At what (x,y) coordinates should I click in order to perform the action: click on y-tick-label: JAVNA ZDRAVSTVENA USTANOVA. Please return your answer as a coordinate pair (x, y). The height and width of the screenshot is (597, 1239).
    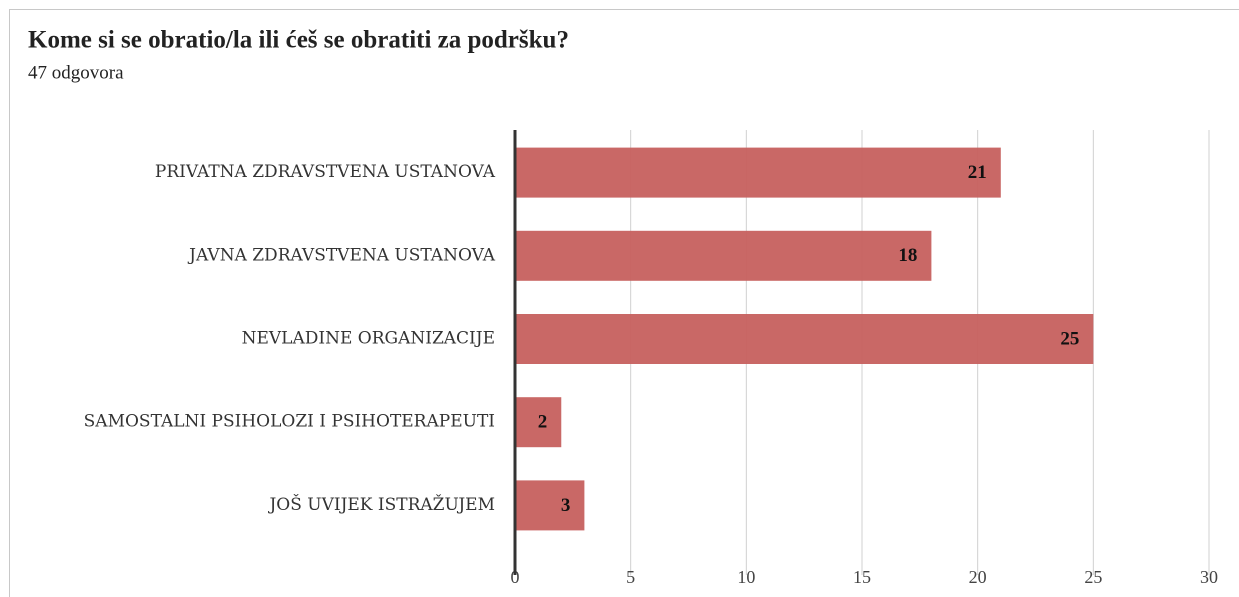
    Looking at the image, I should click on (341, 255).